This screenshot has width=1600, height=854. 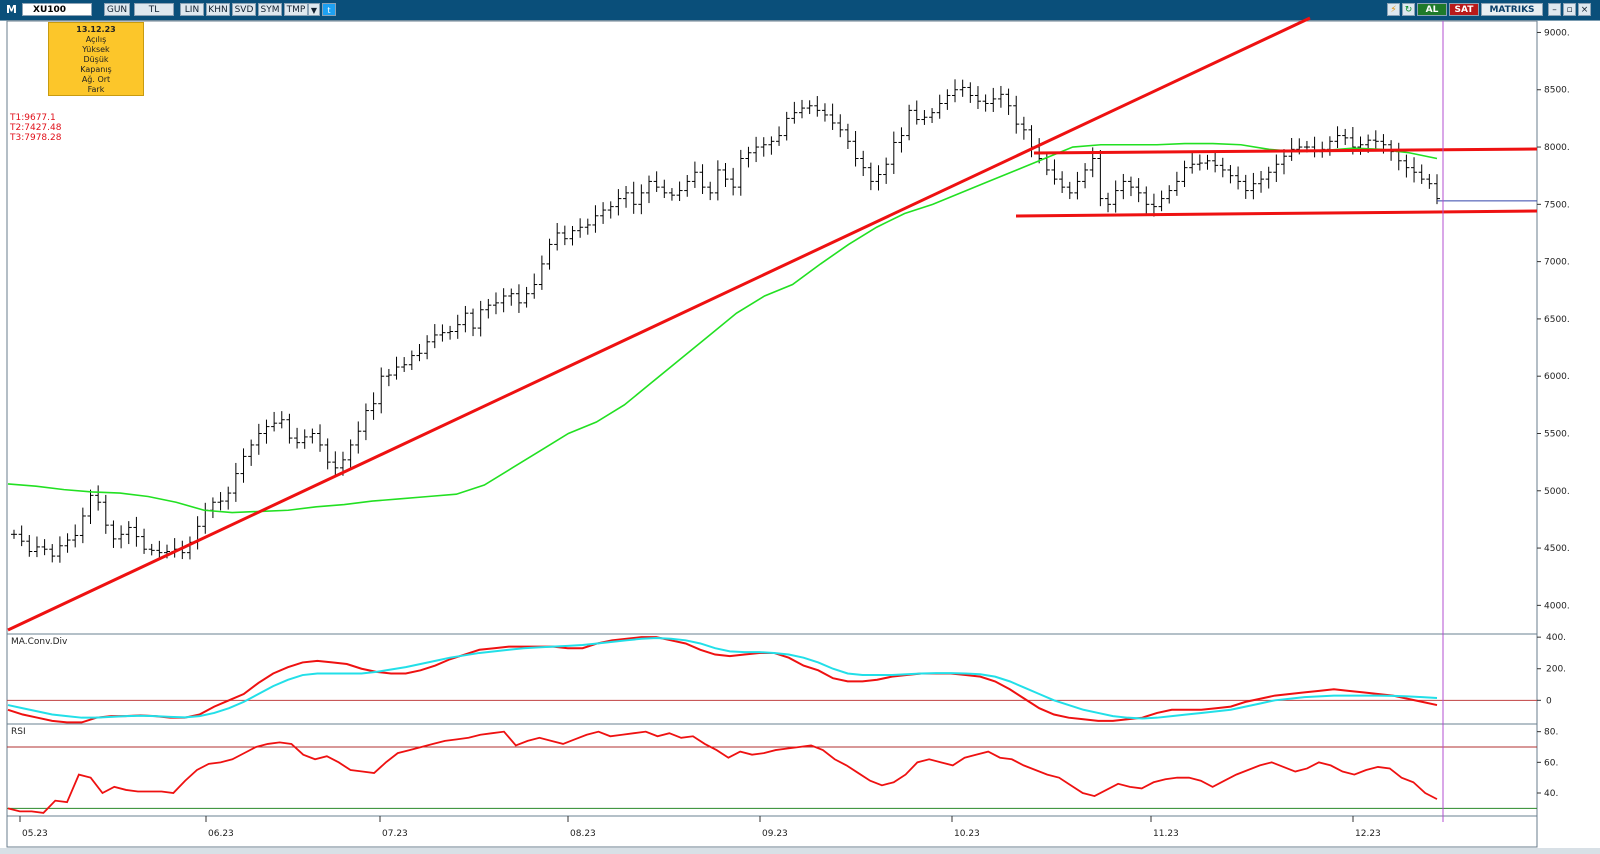 What do you see at coordinates (1557, 263) in the screenshot?
I see `price-y-tick-label: 7000.` at bounding box center [1557, 263].